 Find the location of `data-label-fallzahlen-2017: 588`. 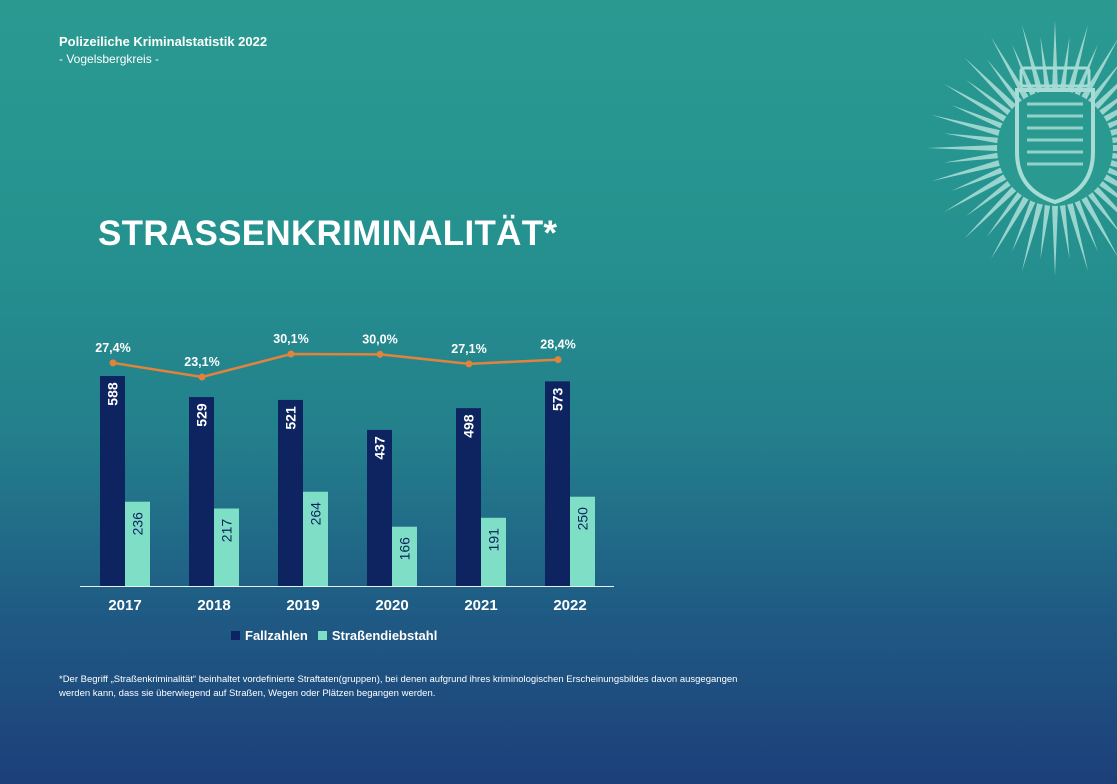

data-label-fallzahlen-2017: 588 is located at coordinates (113, 394).